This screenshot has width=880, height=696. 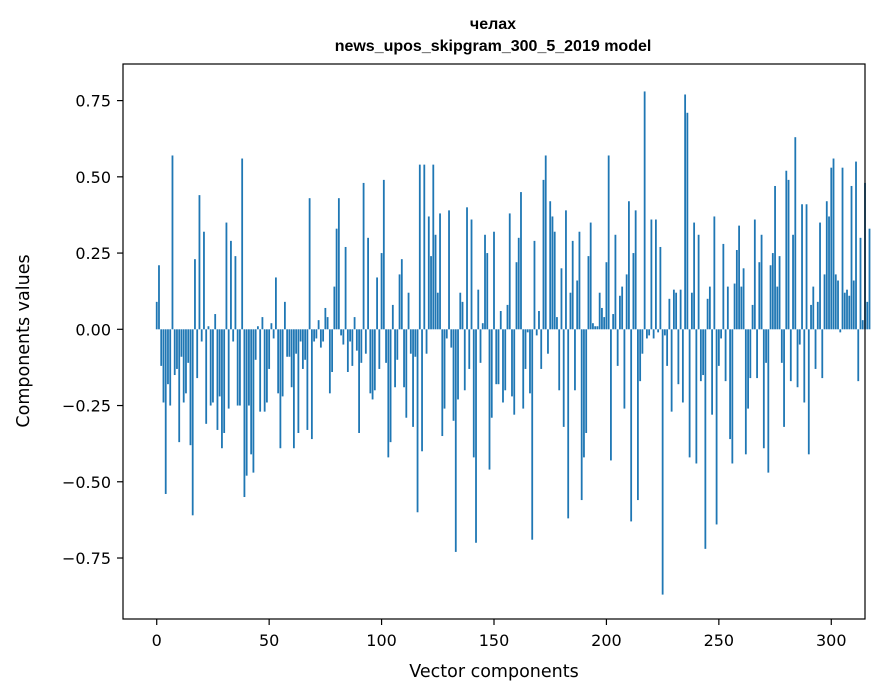 I want to click on y-tick-label: 0.00, so click(x=93, y=329).